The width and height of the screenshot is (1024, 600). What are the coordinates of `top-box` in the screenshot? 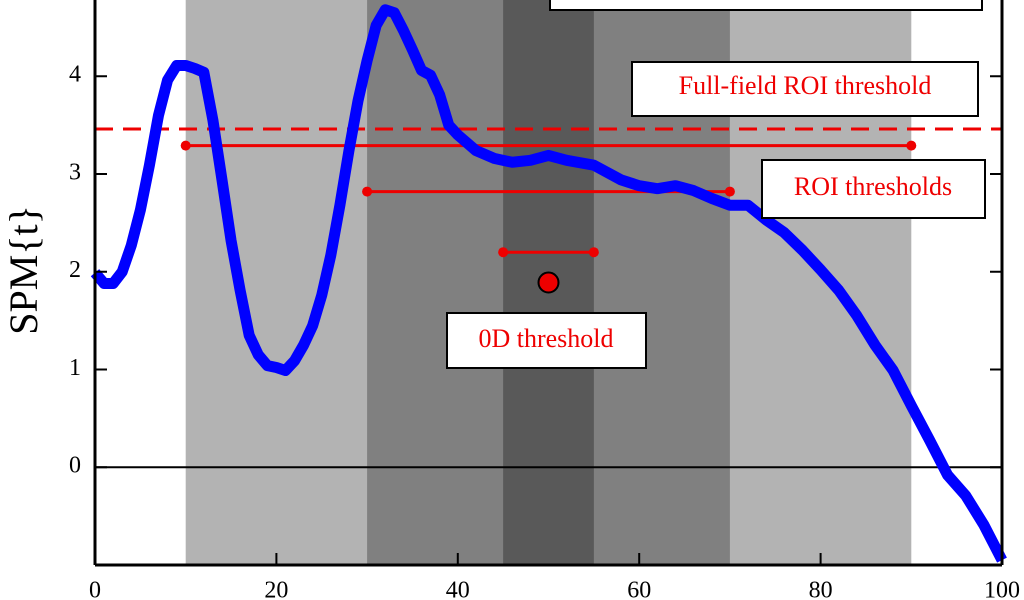 It's located at (766, 5).